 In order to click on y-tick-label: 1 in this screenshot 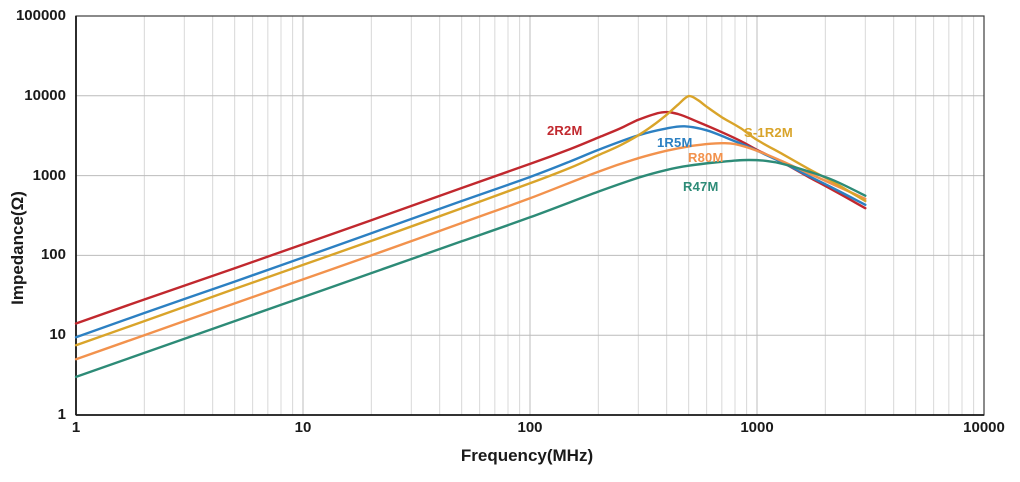, I will do `click(61, 414)`.